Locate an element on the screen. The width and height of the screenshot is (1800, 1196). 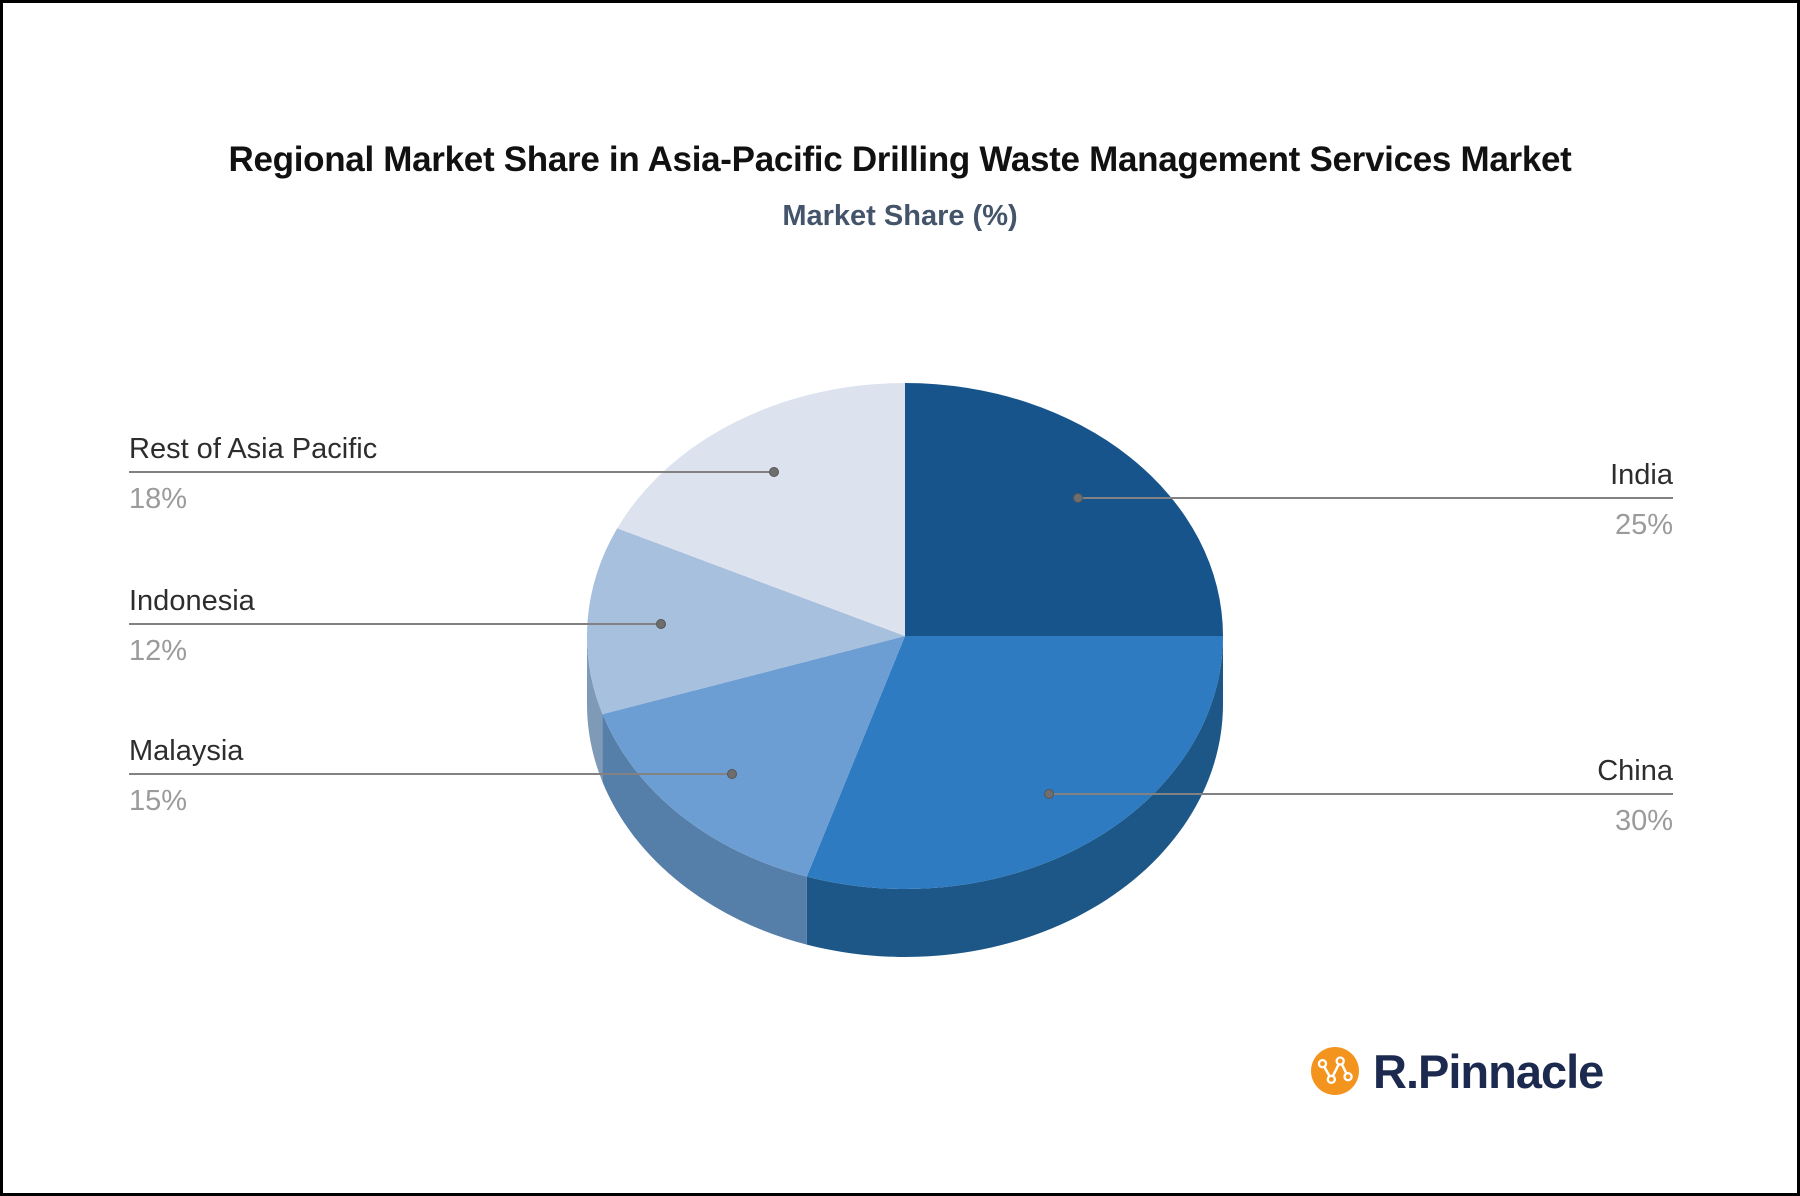
pie-slice-rest-of-asia-pacific is located at coordinates (761, 509).